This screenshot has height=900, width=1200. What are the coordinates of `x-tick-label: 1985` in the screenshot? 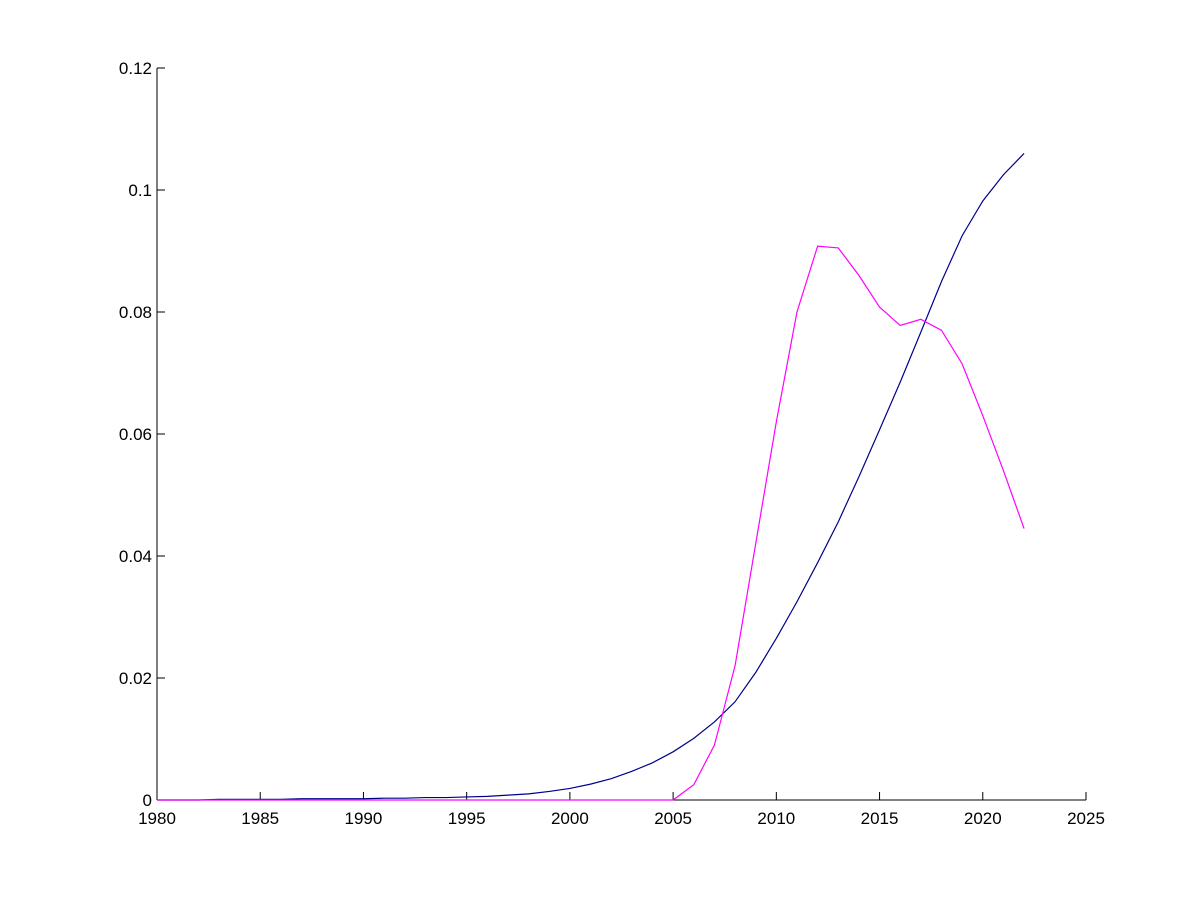 It's located at (260, 818).